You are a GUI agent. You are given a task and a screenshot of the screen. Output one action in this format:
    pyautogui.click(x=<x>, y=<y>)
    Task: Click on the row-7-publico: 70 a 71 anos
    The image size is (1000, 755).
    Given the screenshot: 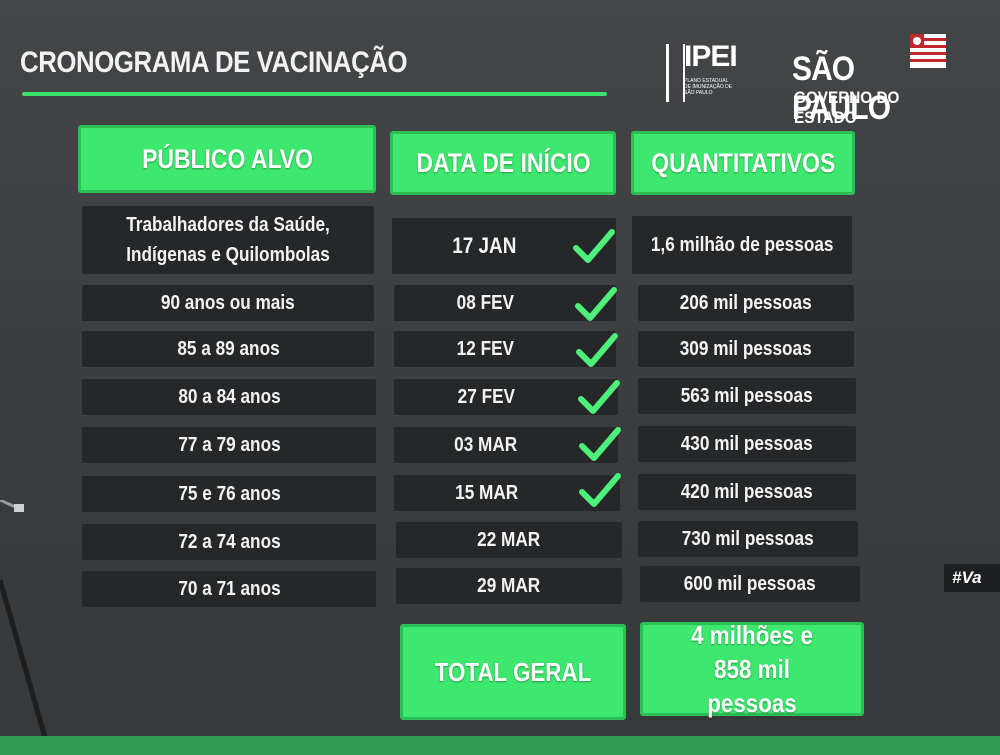 What is the action you would take?
    pyautogui.click(x=229, y=589)
    